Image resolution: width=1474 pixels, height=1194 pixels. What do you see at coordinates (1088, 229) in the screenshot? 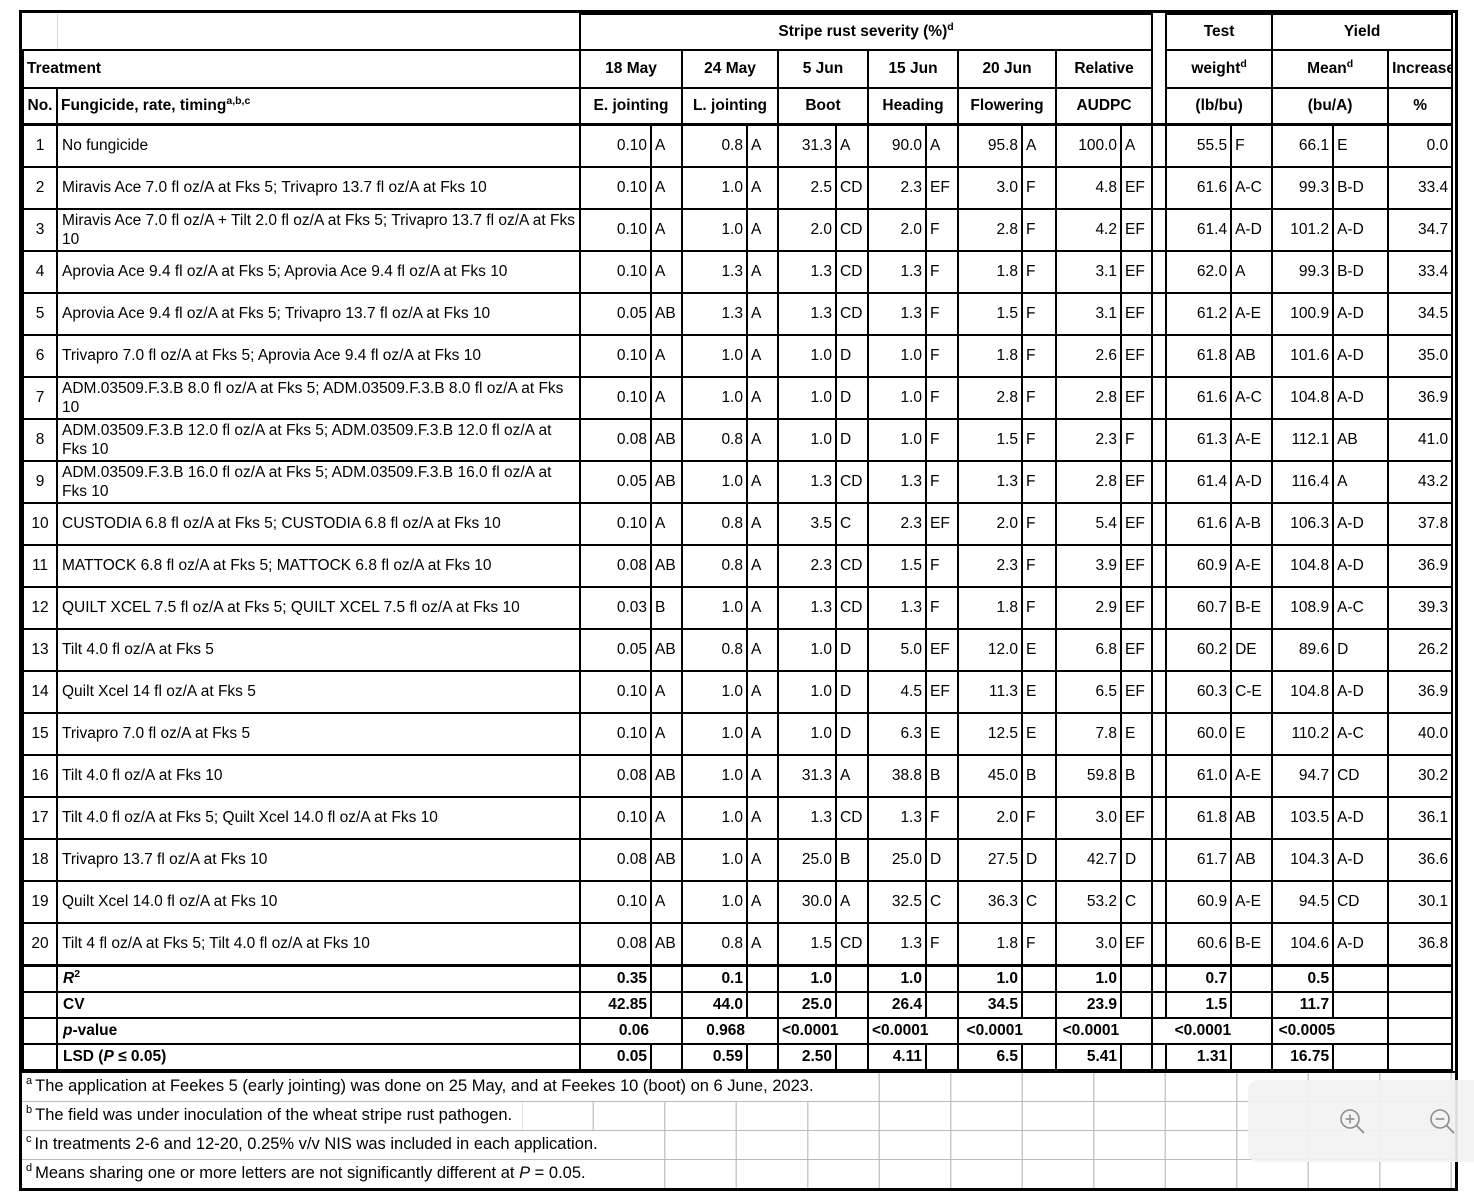
I see `severity-value-cell: 4.2` at bounding box center [1088, 229].